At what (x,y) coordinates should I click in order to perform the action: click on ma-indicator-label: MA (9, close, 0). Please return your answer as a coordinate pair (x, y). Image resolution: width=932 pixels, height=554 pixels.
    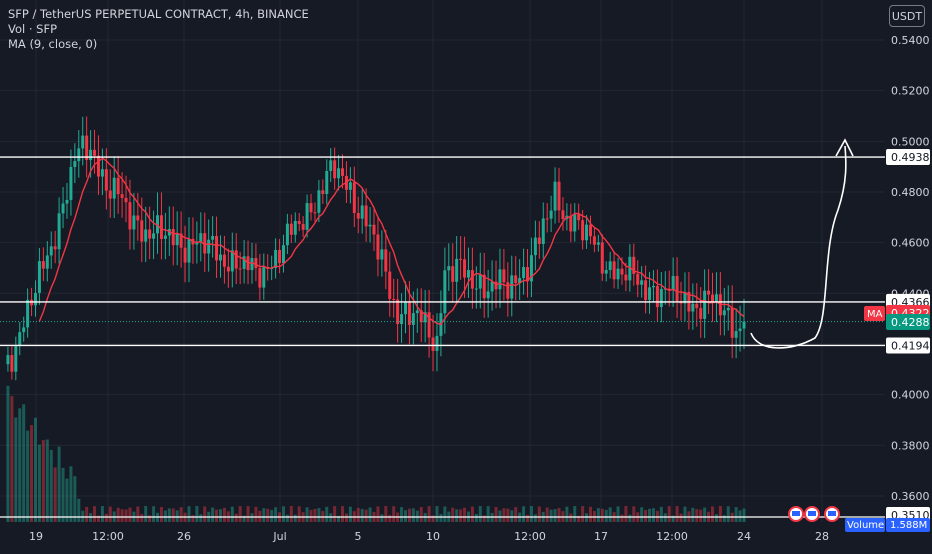
    Looking at the image, I should click on (53, 44).